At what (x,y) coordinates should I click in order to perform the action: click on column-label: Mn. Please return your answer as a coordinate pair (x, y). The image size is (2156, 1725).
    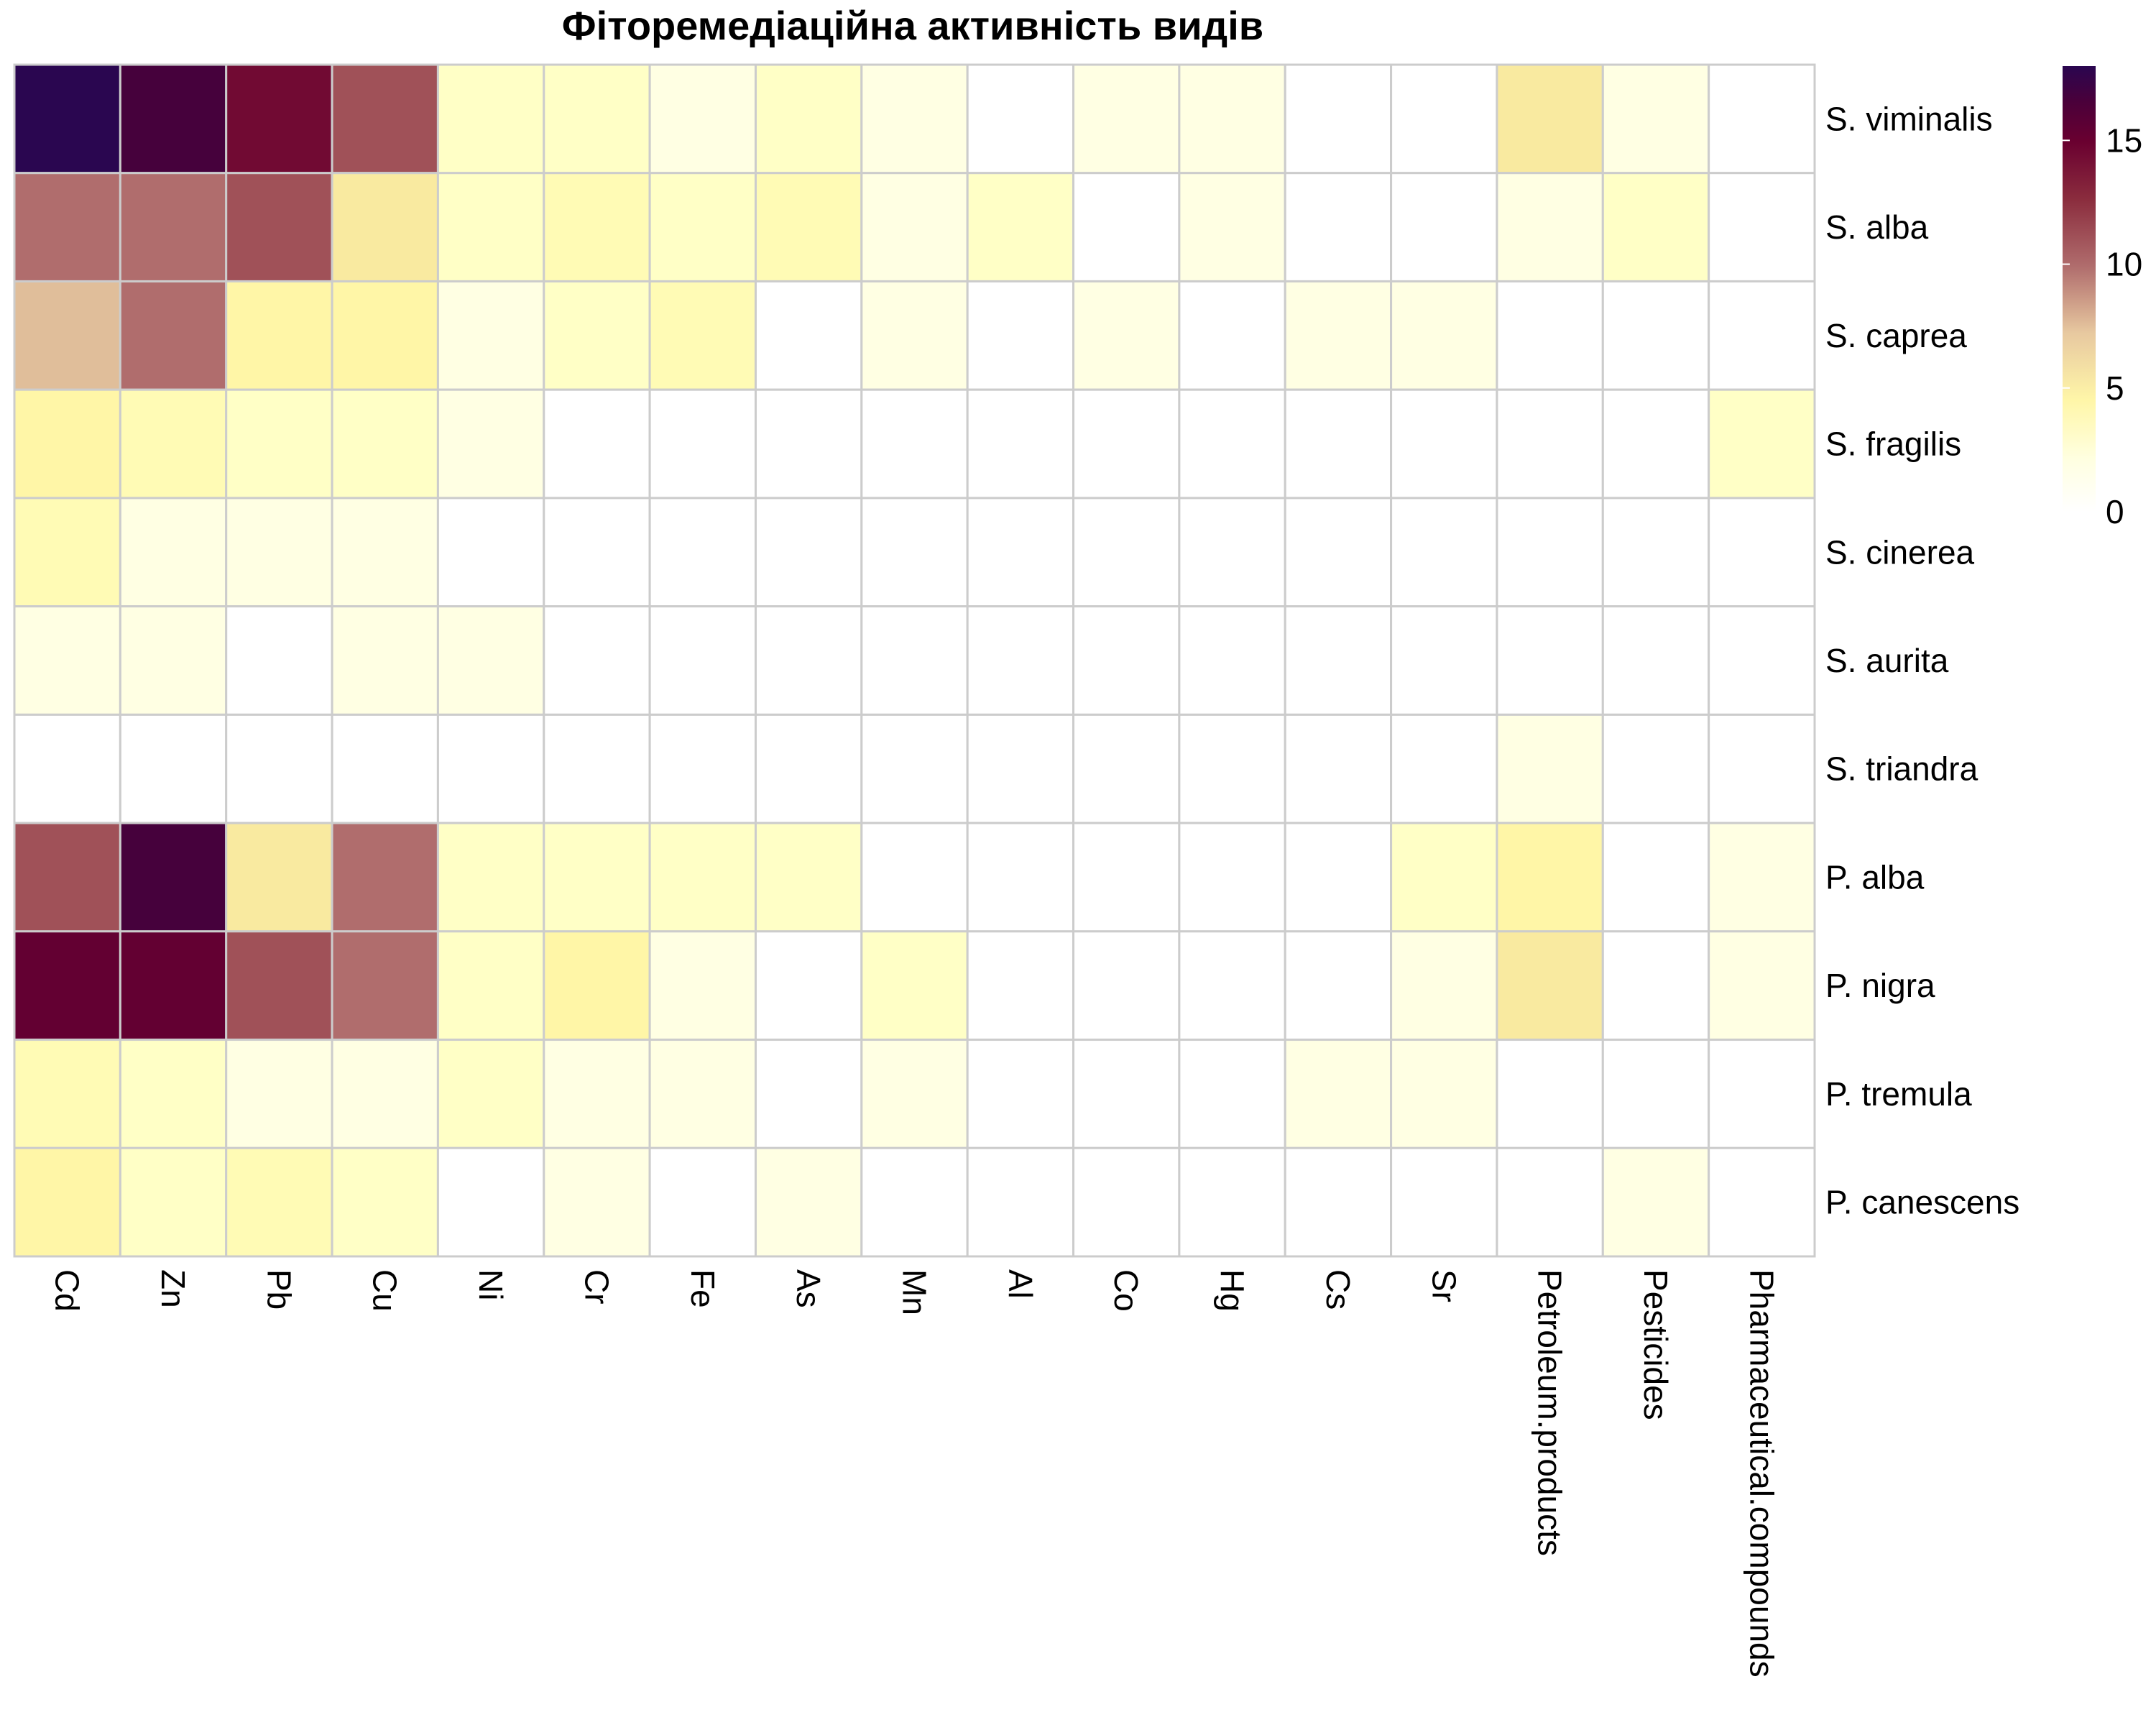
    Looking at the image, I should click on (915, 1292).